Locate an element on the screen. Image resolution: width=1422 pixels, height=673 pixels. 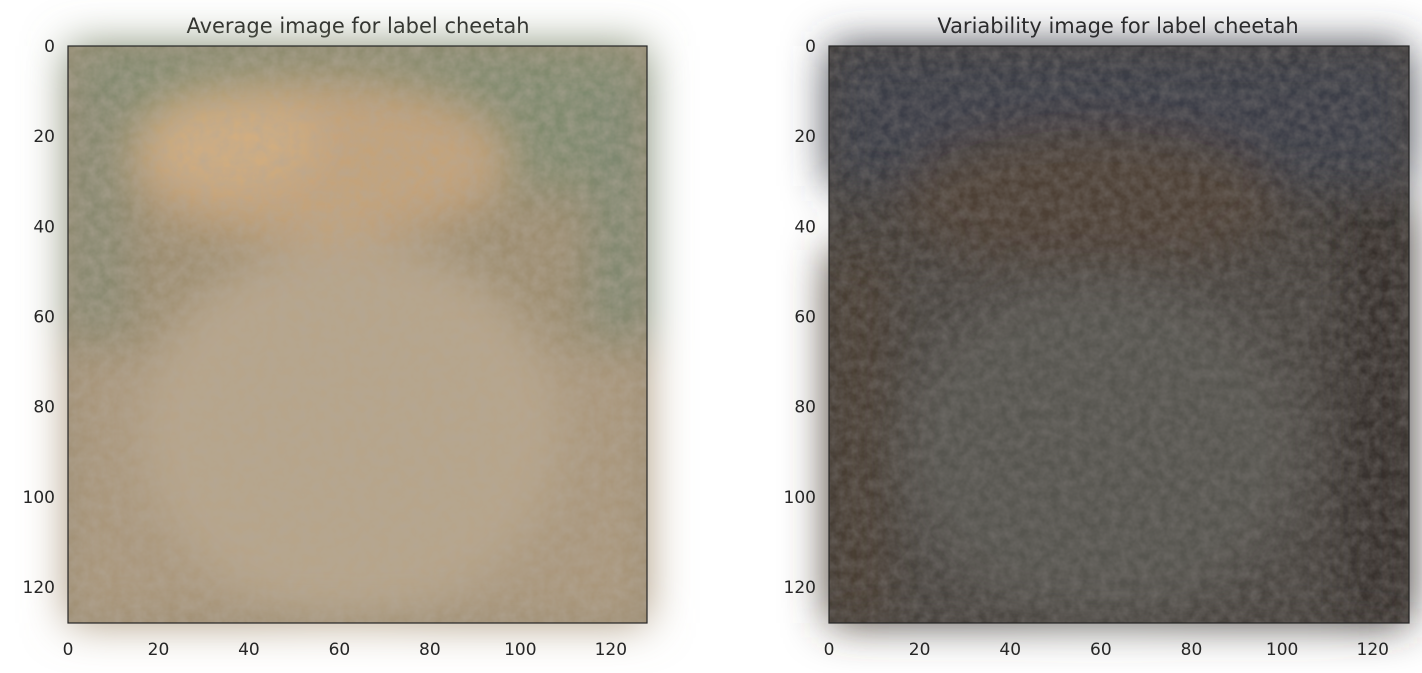
variability-image-x-tick-label: 40 is located at coordinates (1010, 650).